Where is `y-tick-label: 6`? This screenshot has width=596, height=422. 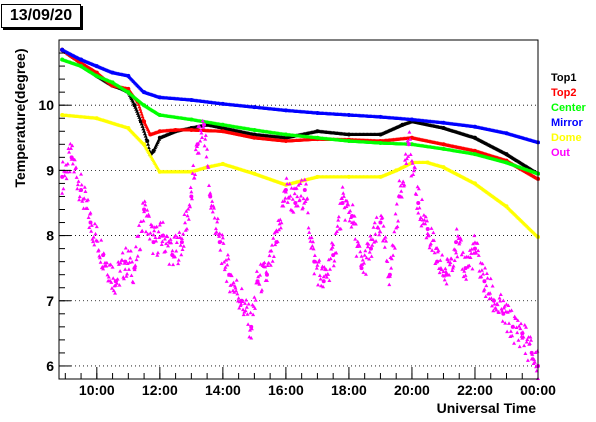
y-tick-label: 6 is located at coordinates (50, 366).